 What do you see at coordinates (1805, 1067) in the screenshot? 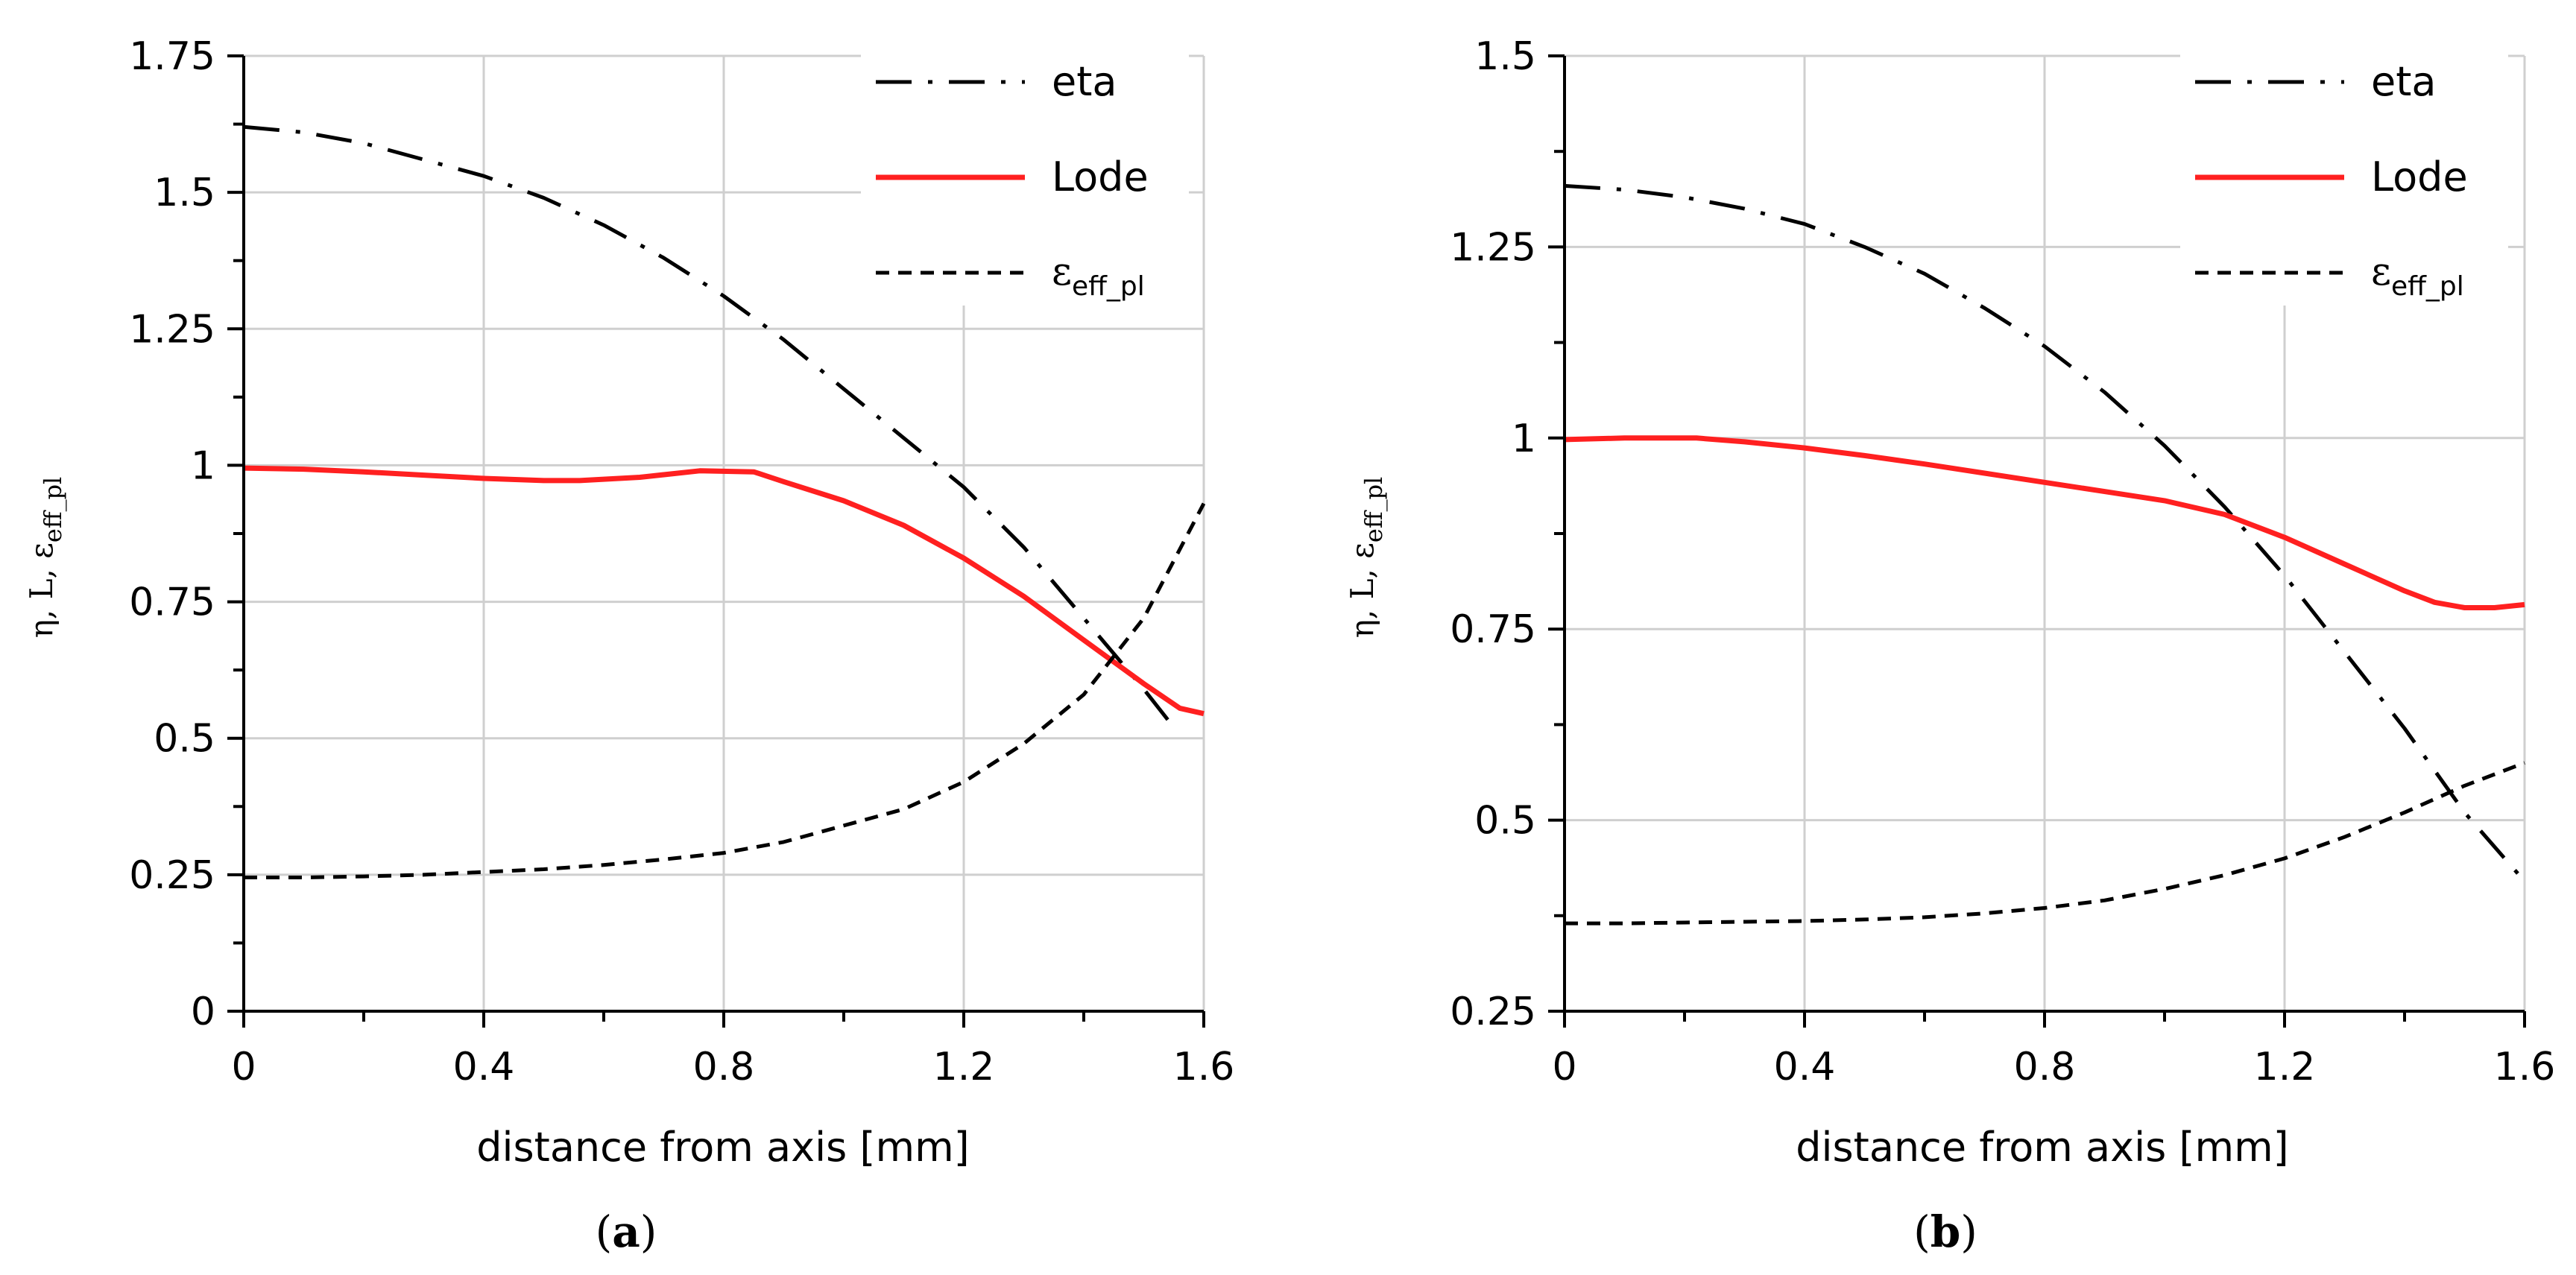
I see `x-tick-label-b-1: 0.4` at bounding box center [1805, 1067].